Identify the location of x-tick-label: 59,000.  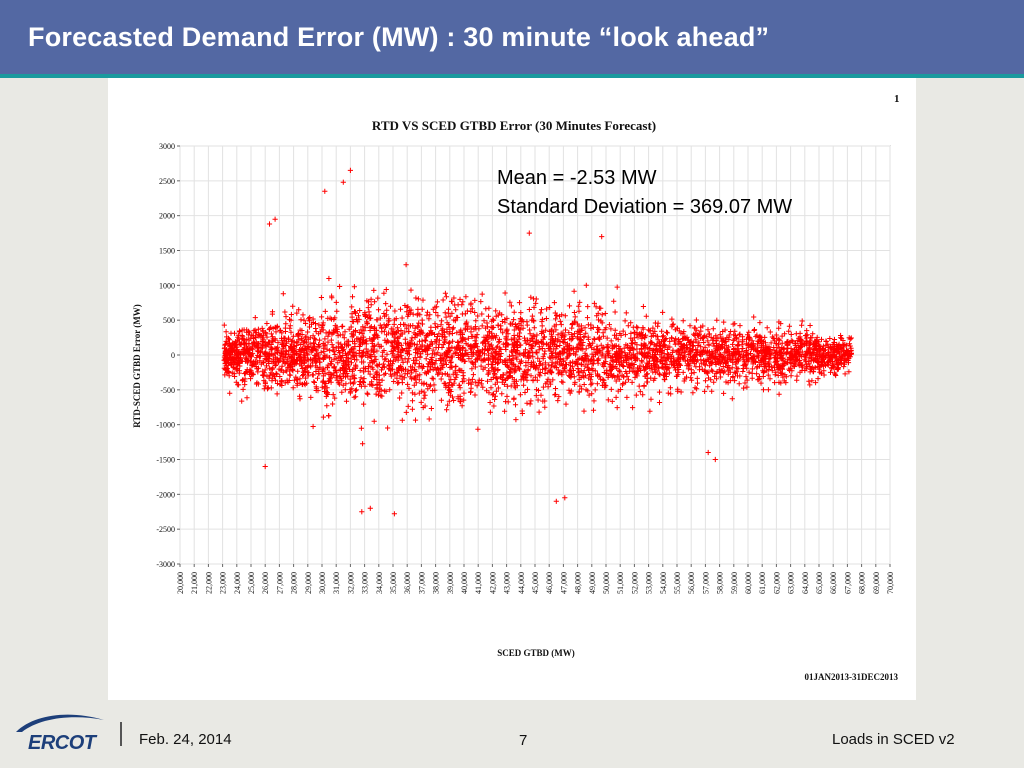
(734, 583).